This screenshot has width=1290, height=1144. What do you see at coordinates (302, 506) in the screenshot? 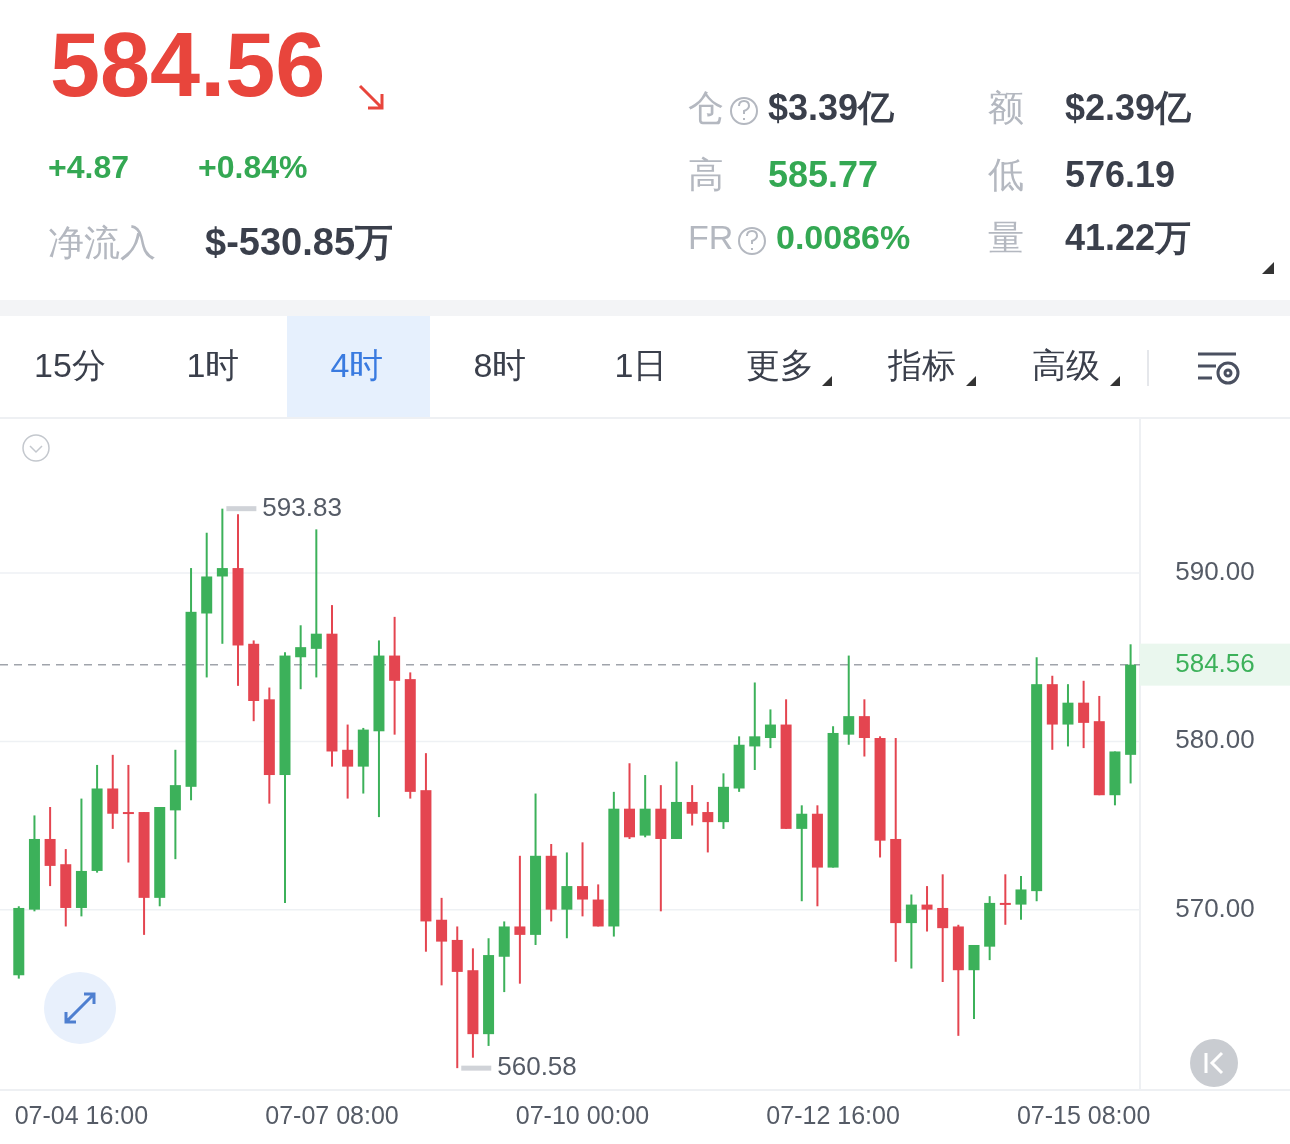
I see `annotation: 593.83` at bounding box center [302, 506].